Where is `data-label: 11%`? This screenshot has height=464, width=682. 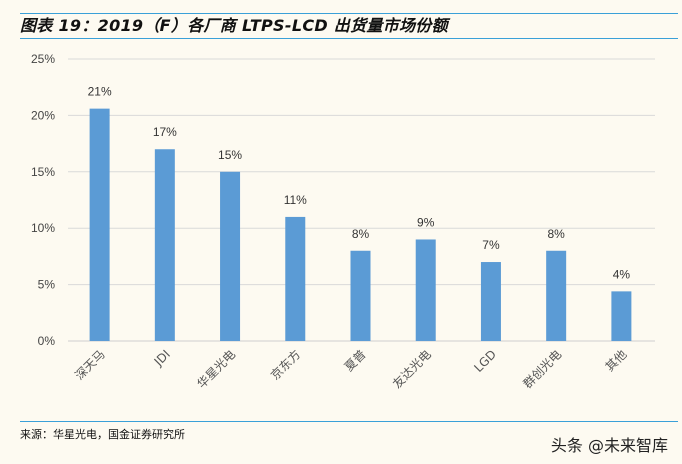
data-label: 11% is located at coordinates (295, 200).